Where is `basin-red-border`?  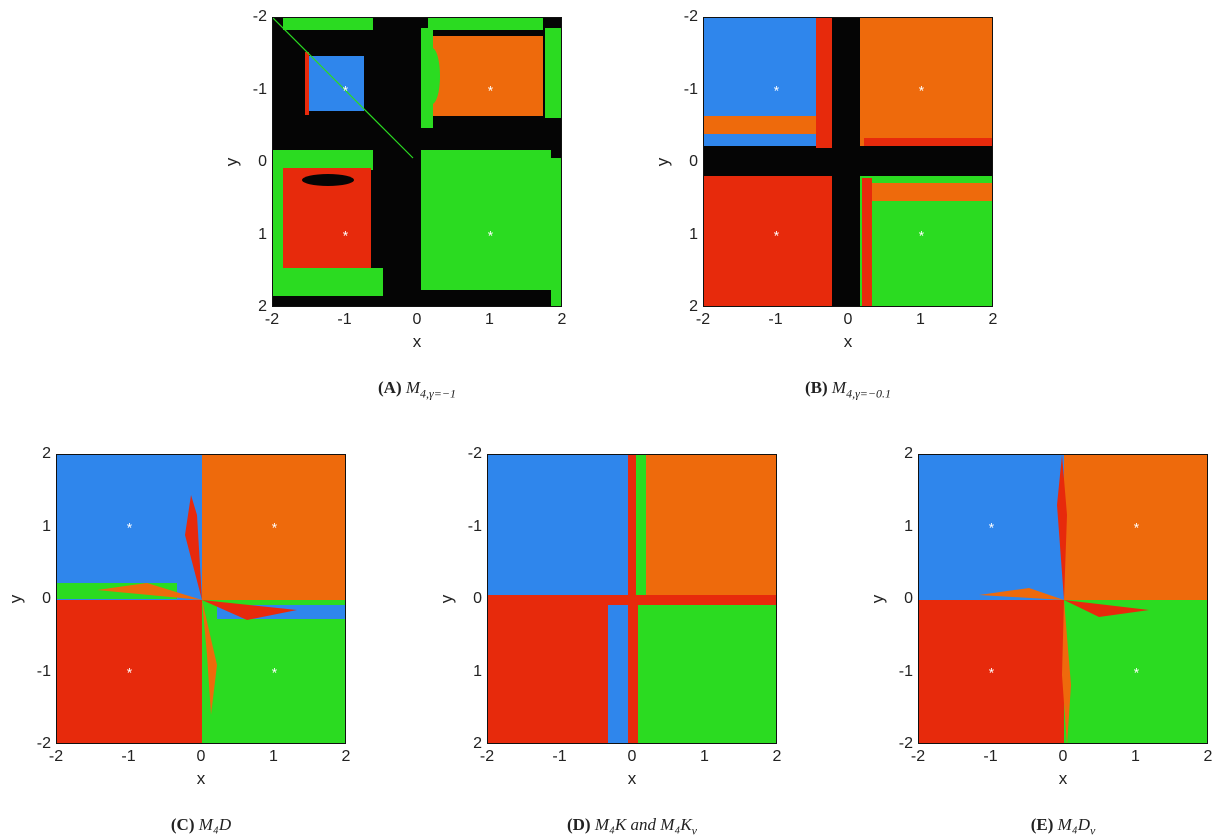
basin-red-border is located at coordinates (307, 83).